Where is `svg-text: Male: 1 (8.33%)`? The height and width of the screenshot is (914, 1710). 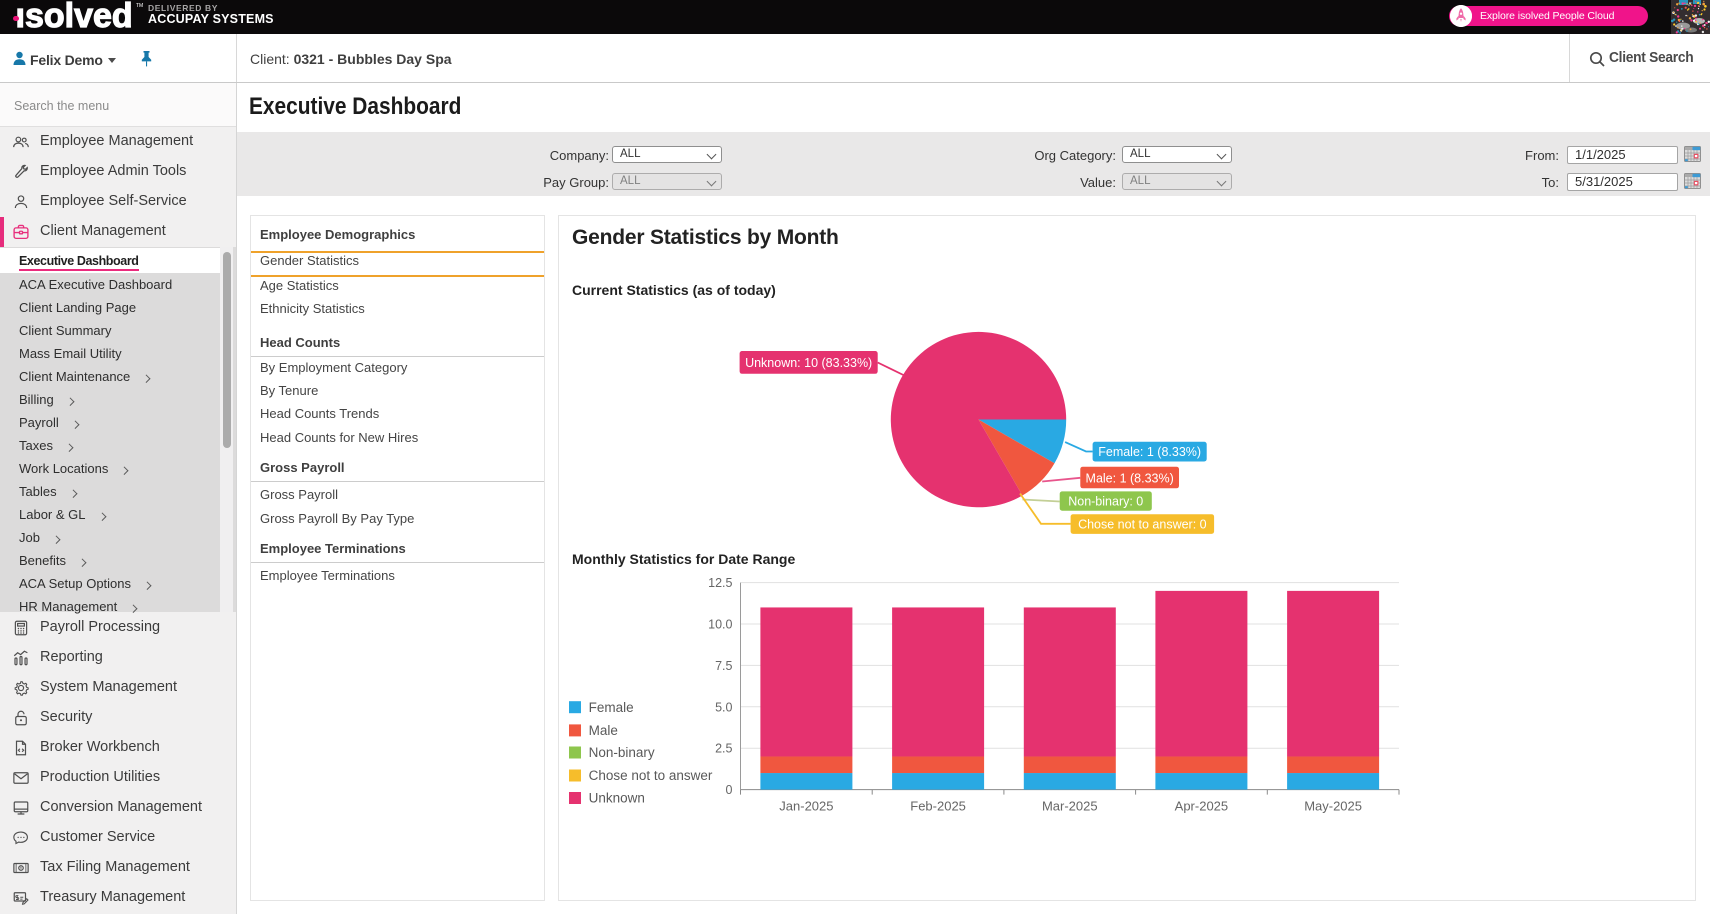 svg-text: Male: 1 (8.33%) is located at coordinates (1130, 478).